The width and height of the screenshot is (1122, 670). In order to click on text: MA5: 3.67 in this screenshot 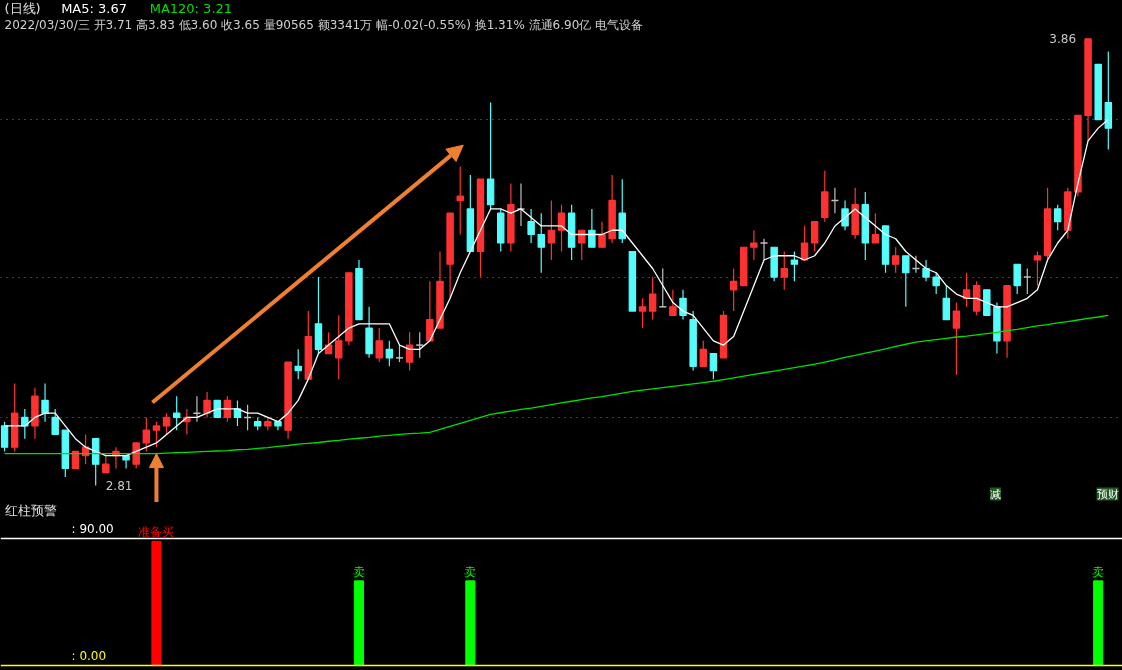, I will do `click(94, 8)`.